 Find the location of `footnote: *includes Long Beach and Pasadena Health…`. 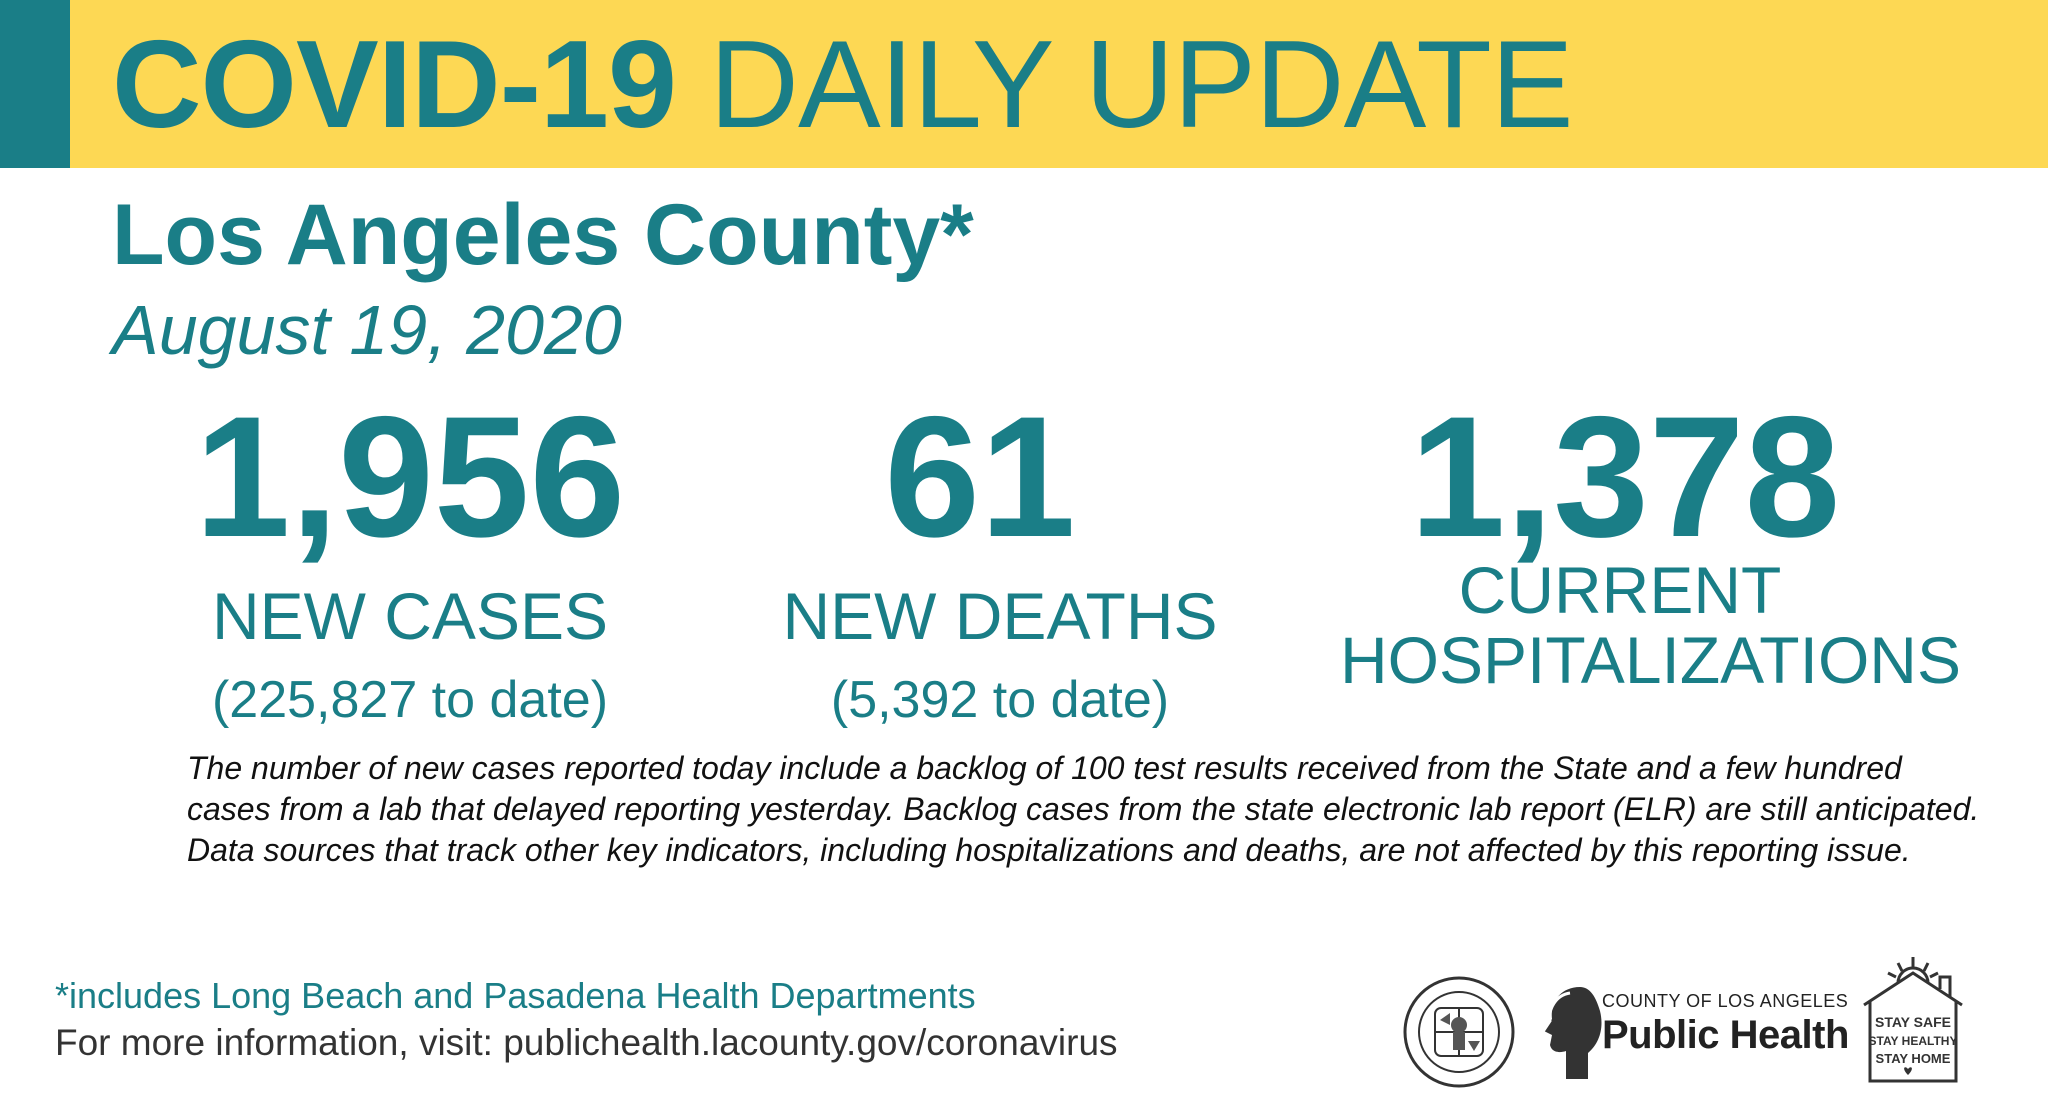

footnote: *includes Long Beach and Pasadena Health… is located at coordinates (515, 995).